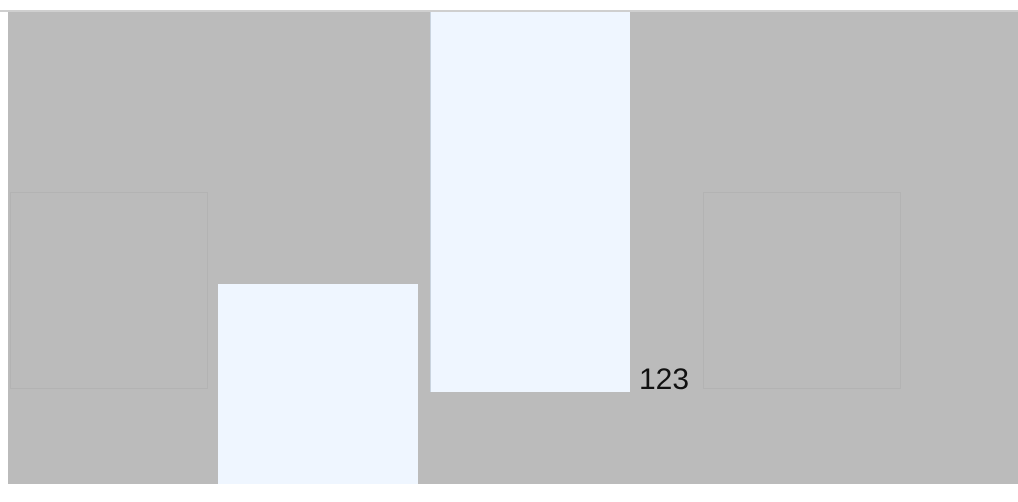  Describe the element at coordinates (664, 379) in the screenshot. I see `number-label: 123` at that location.